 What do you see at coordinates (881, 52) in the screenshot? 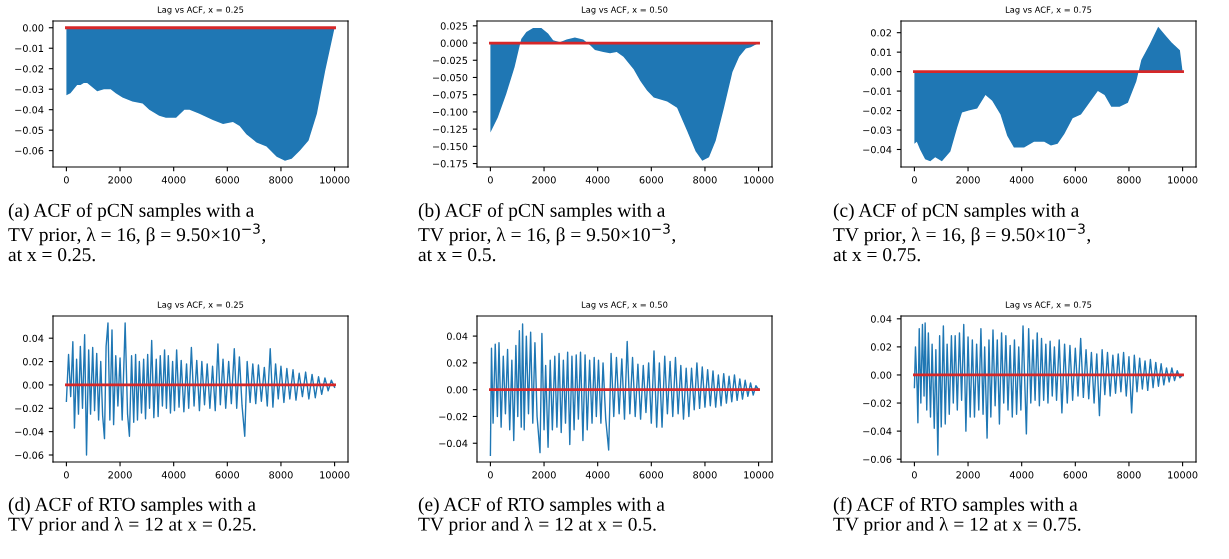
I see `y-tick-label: 0.01` at bounding box center [881, 52].